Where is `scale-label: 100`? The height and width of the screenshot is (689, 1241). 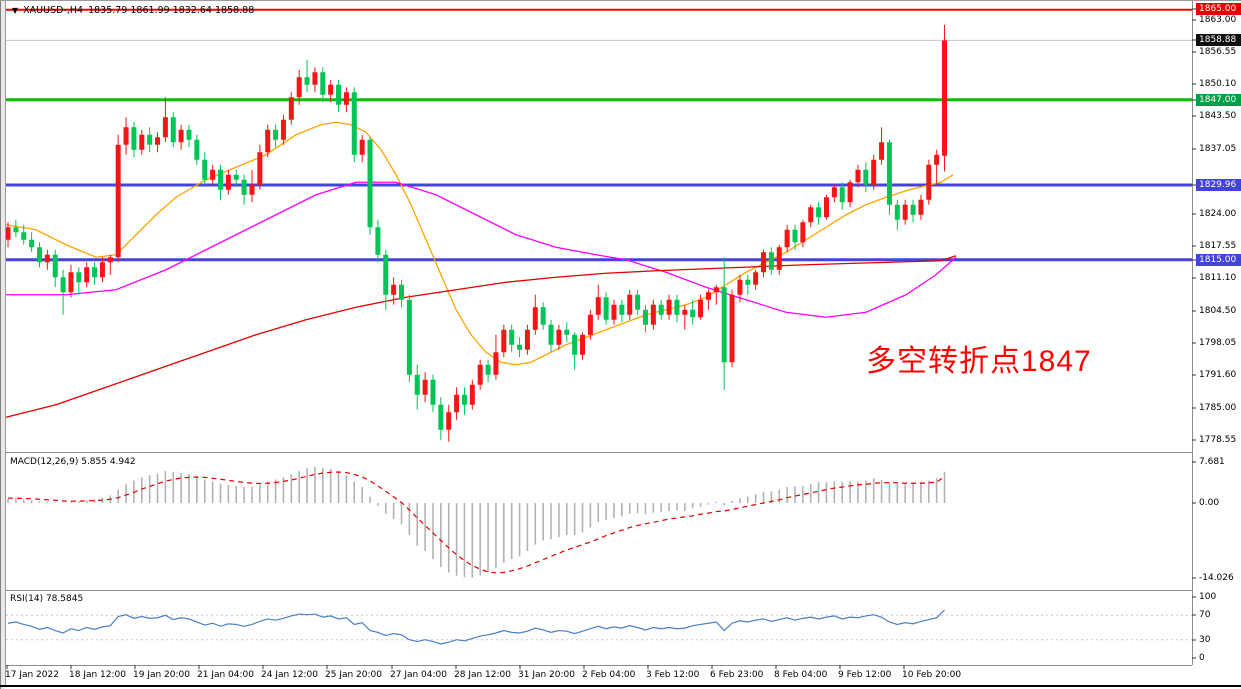
scale-label: 100 is located at coordinates (1208, 597).